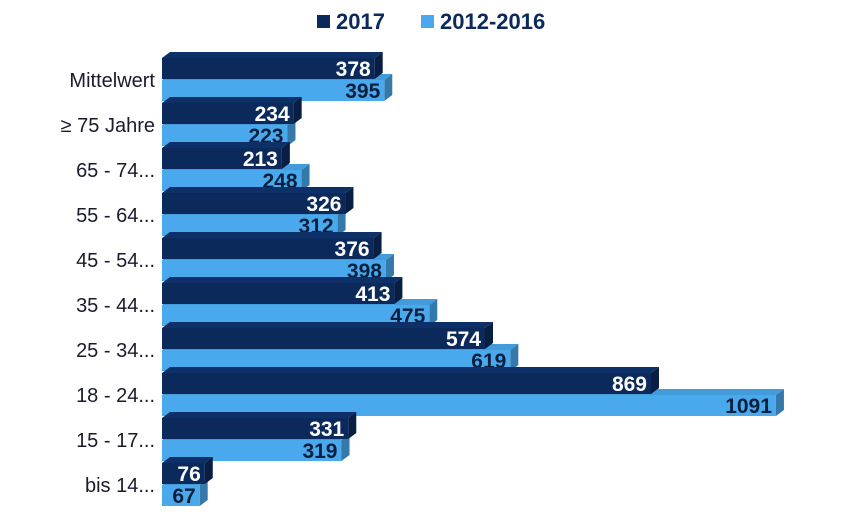 Image resolution: width=844 pixels, height=516 pixels. What do you see at coordinates (463, 339) in the screenshot?
I see `data-label: 574` at bounding box center [463, 339].